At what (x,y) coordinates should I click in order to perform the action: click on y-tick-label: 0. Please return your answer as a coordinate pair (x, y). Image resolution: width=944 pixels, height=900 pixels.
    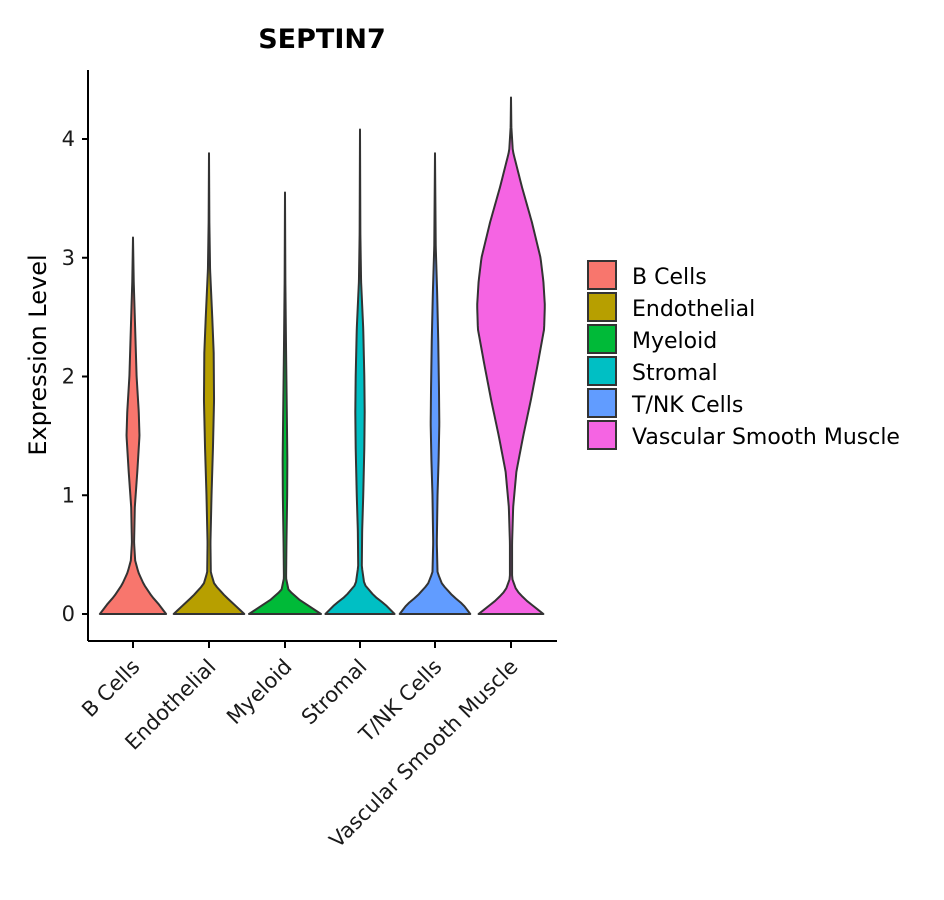
    Looking at the image, I should click on (68, 614).